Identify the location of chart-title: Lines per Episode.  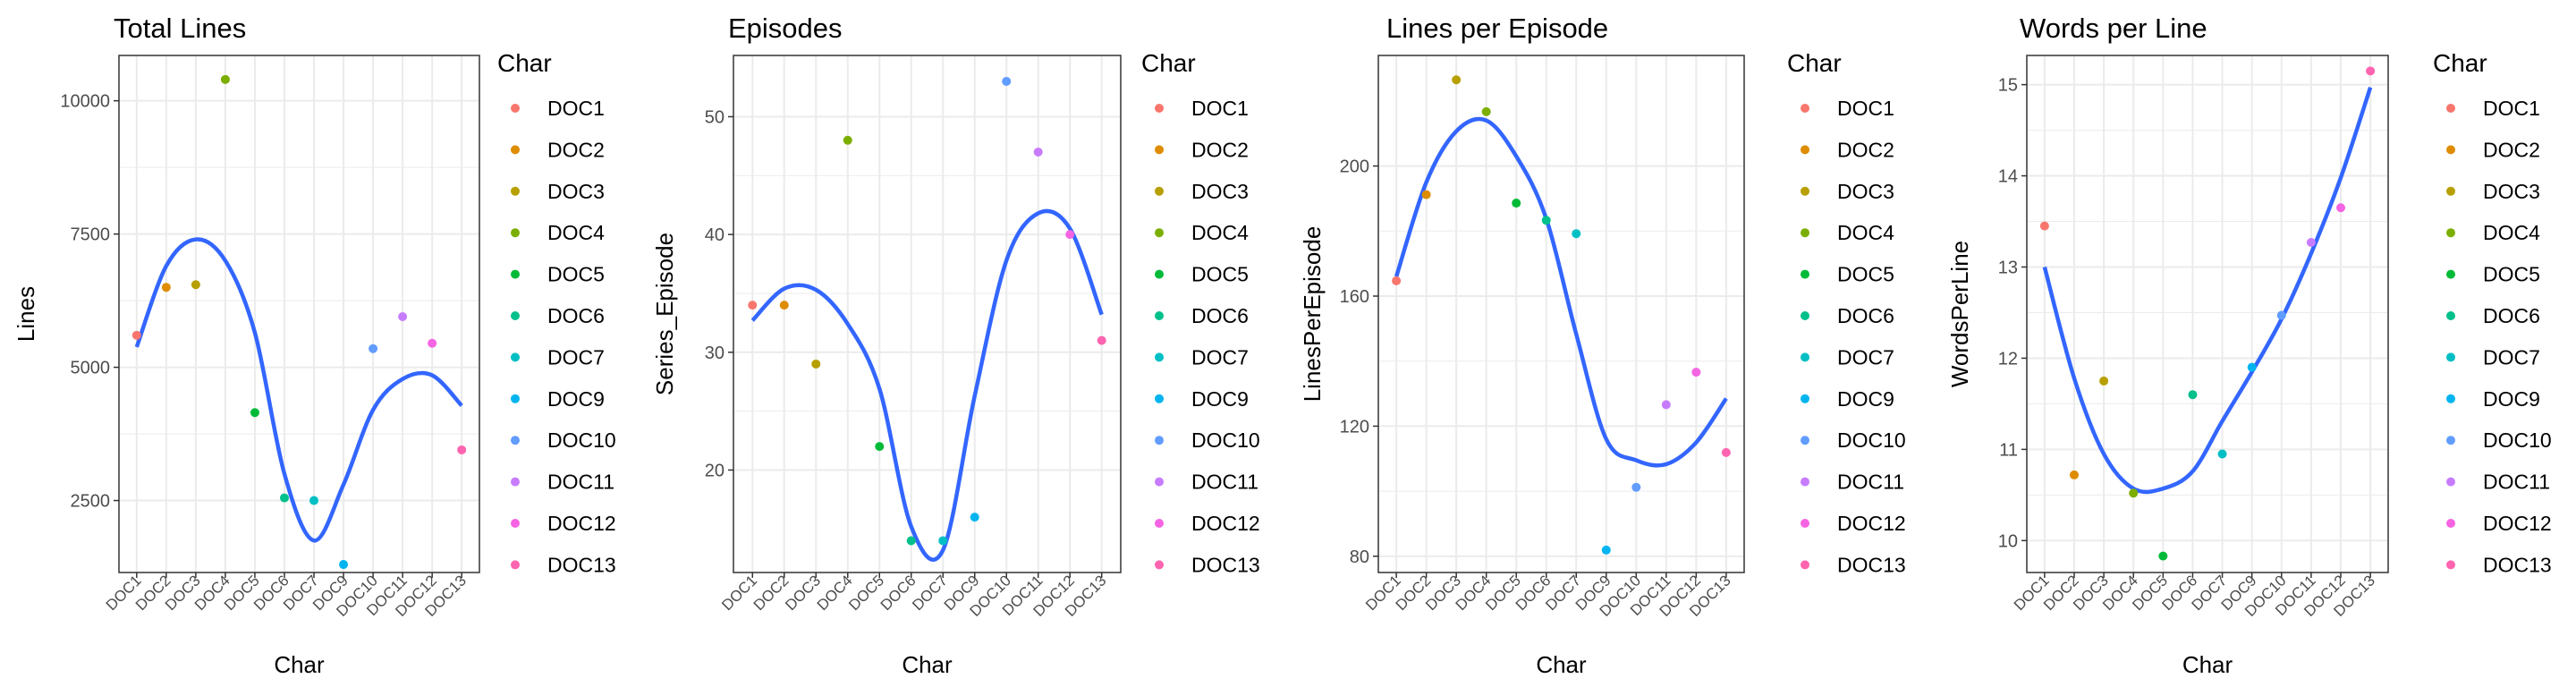
(1497, 28).